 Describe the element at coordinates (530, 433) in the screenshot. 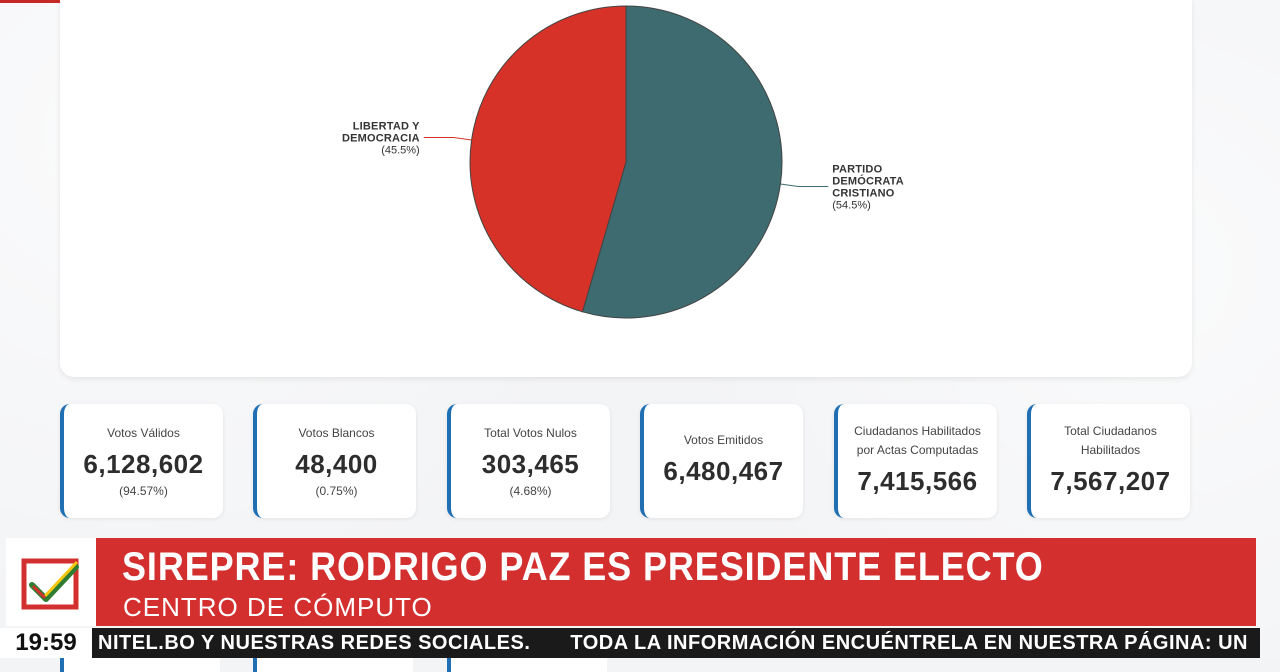

I see `stat-label: Total Votos Nulos` at that location.